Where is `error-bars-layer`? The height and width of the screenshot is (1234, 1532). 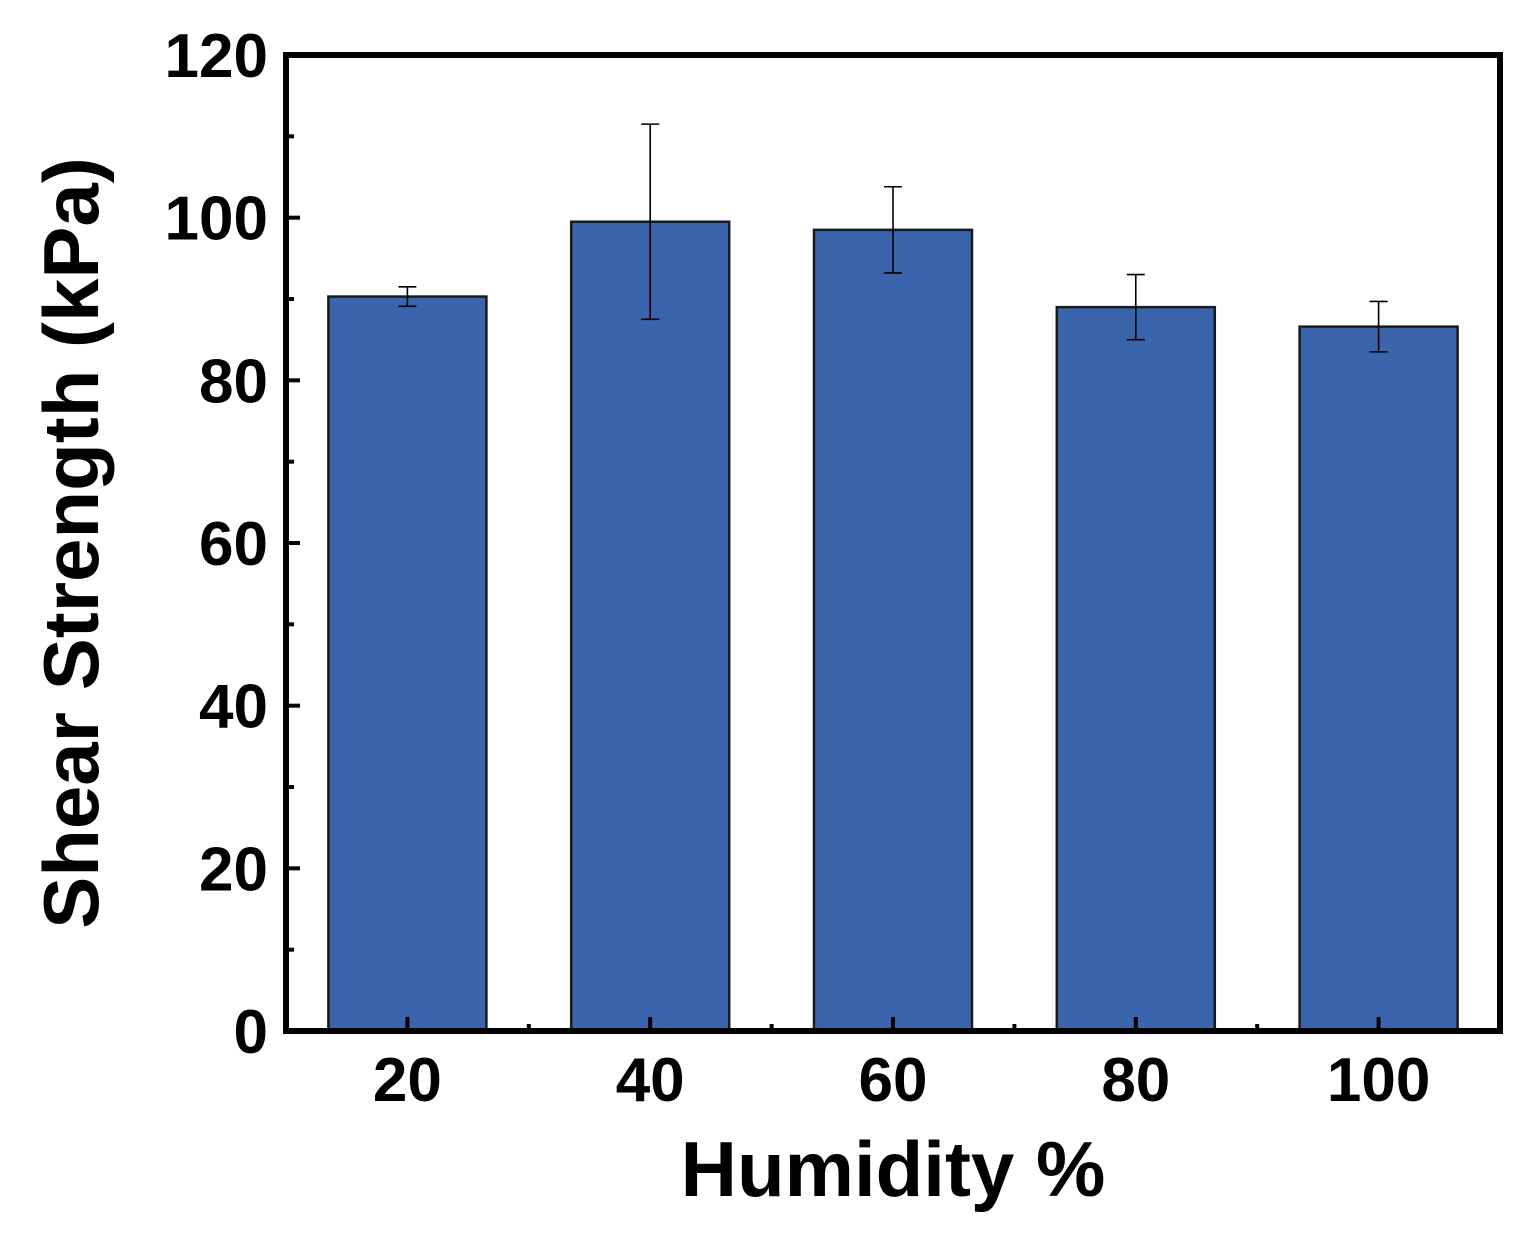 error-bars-layer is located at coordinates (893, 238).